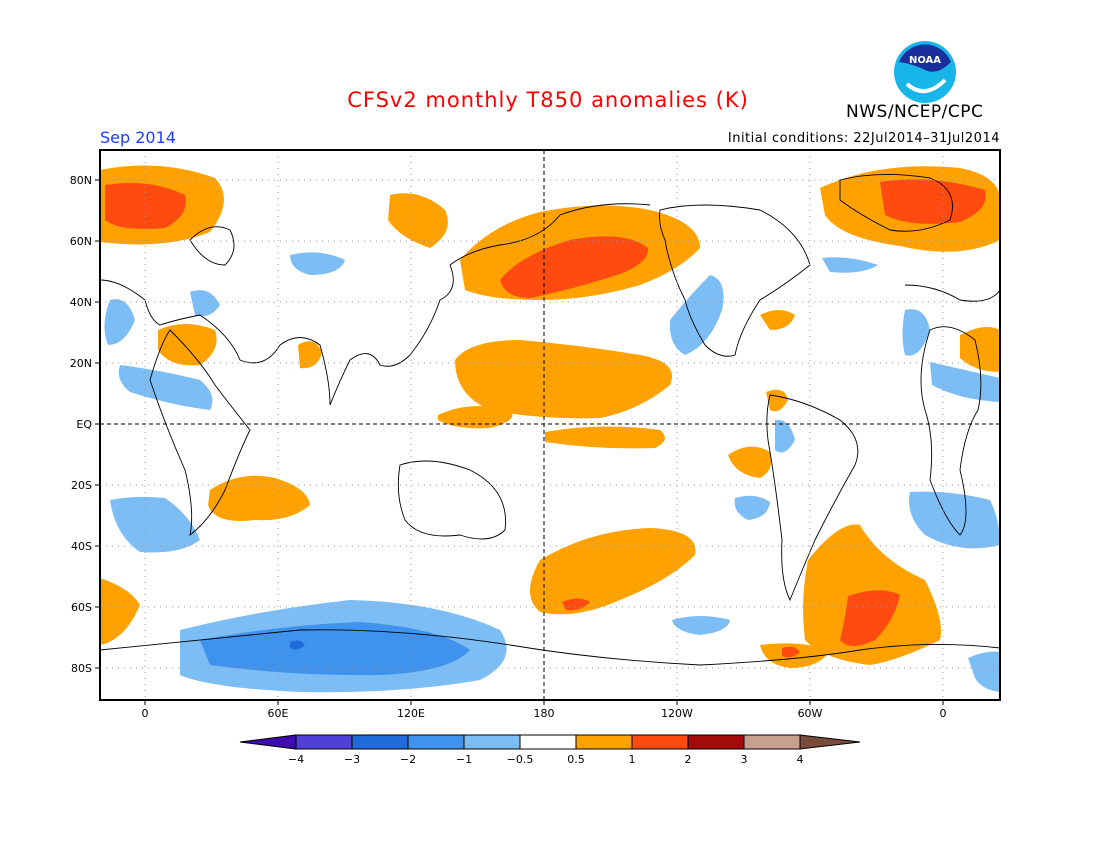  I want to click on eurasia-coast, so click(375, 304).